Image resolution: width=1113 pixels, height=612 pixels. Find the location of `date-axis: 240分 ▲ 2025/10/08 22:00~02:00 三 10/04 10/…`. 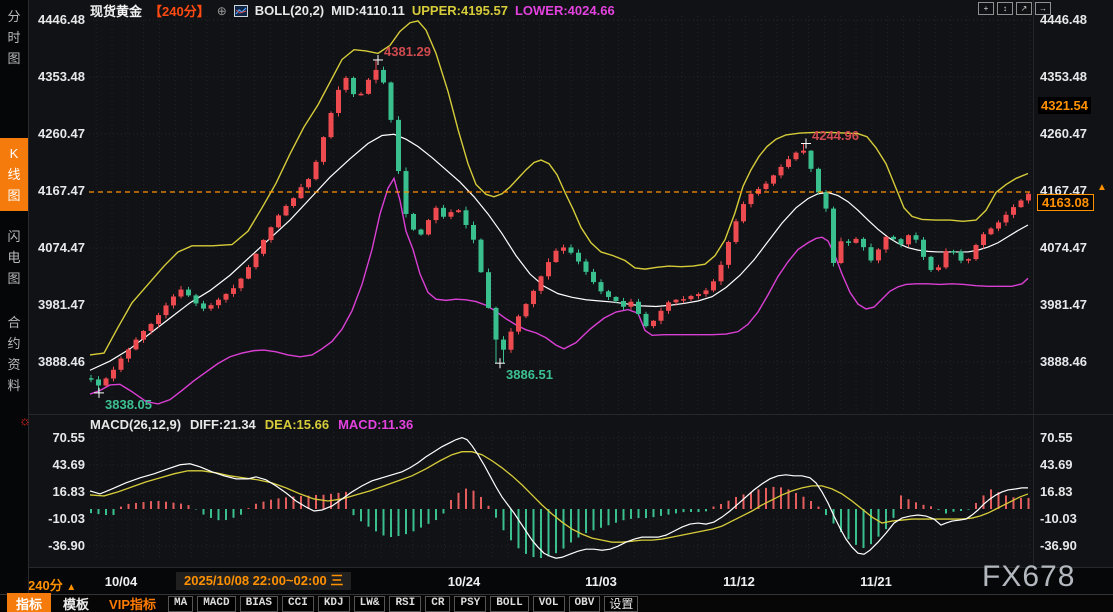

date-axis: 240分 ▲ 2025/10/08 22:00~02:00 三 10/04 10/… is located at coordinates (556, 581).